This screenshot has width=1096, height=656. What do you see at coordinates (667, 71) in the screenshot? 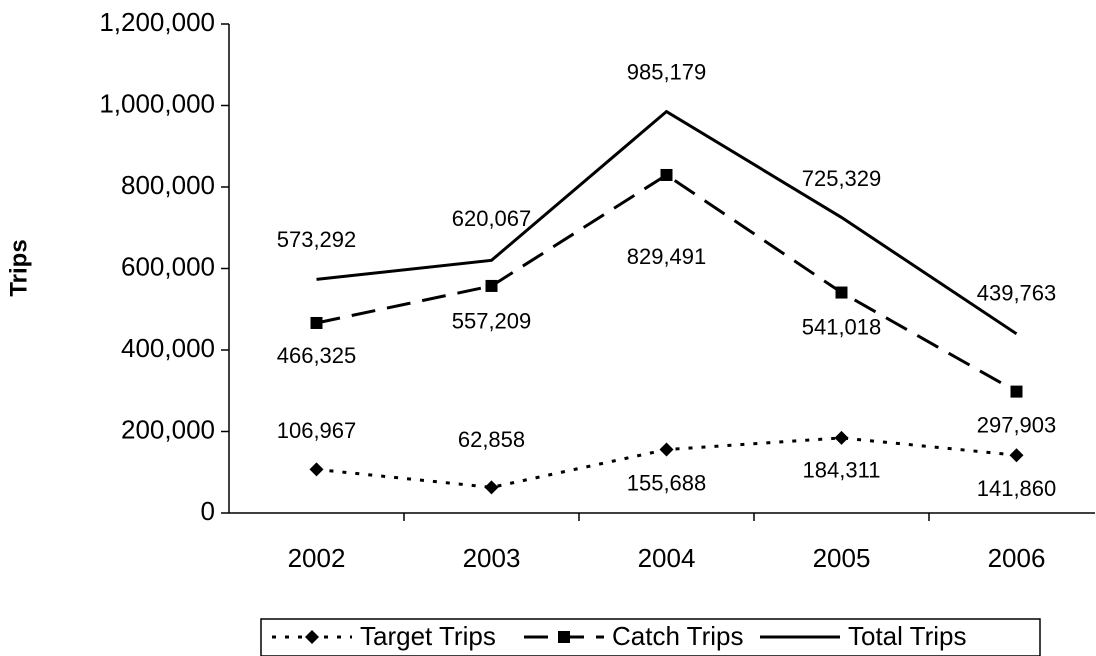
I see `data-label: 985,179` at bounding box center [667, 71].